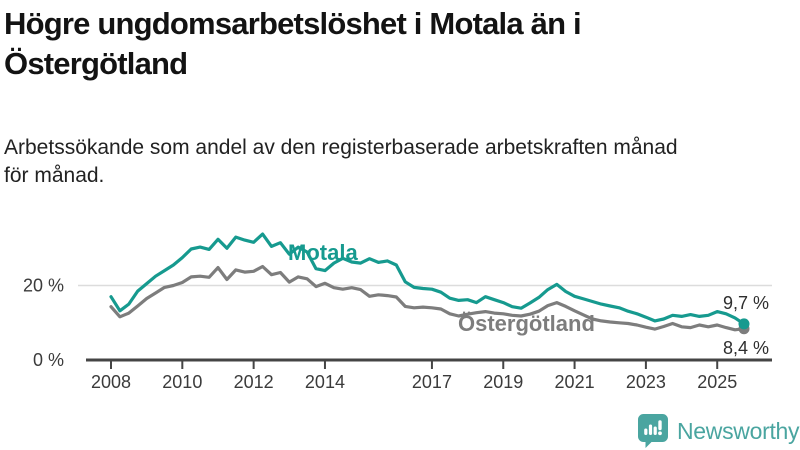  I want to click on brand-footer: Newsworthy, so click(719, 431).